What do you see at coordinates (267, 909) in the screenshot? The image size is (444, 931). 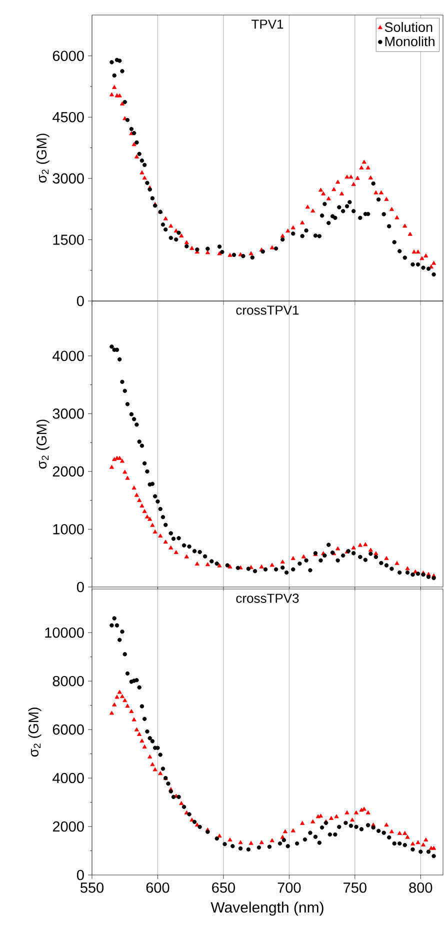 I see `x-axis-title: Wavelength (nm)` at bounding box center [267, 909].